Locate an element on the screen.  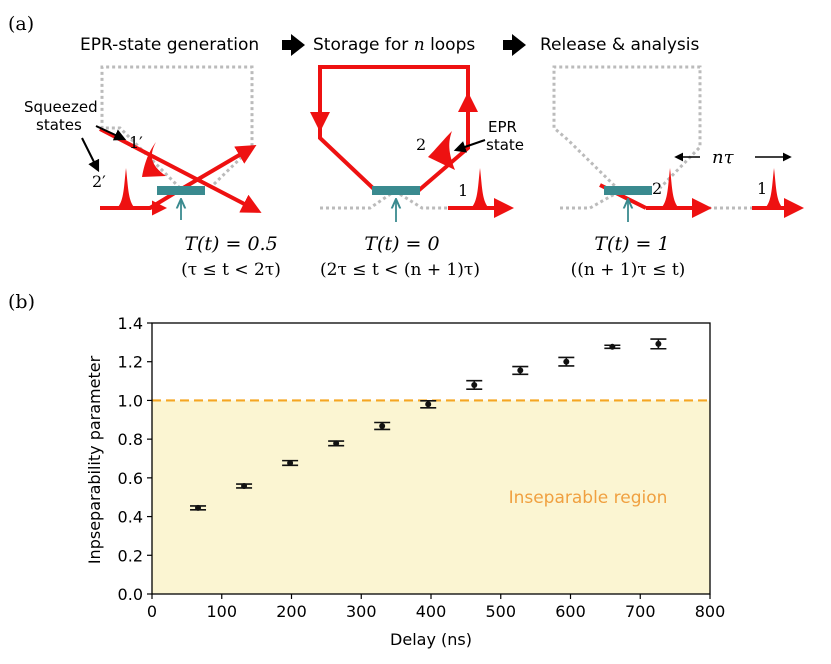
epr-label-1: EPR is located at coordinates (502, 127).